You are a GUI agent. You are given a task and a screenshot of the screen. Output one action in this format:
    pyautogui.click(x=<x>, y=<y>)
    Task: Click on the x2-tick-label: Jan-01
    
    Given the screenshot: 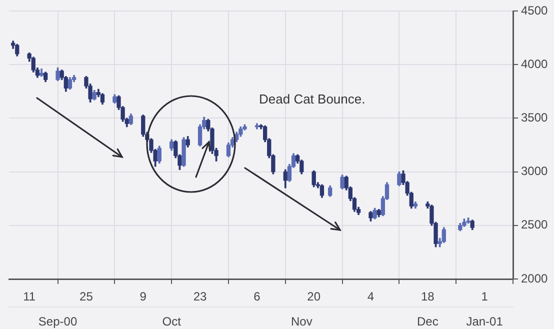 What is the action you would take?
    pyautogui.click(x=485, y=321)
    